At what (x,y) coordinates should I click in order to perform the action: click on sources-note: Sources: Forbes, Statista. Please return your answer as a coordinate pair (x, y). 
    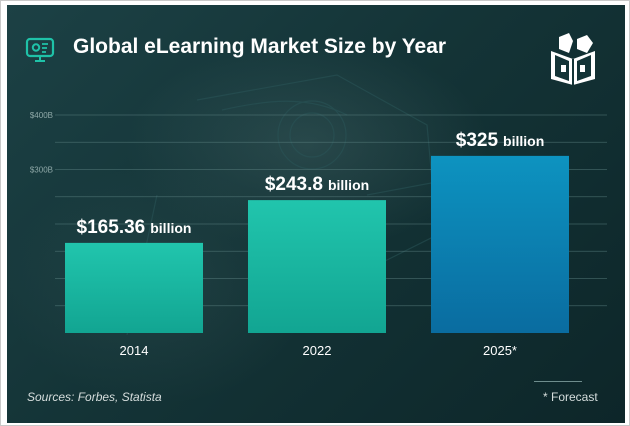
    Looking at the image, I should click on (94, 397).